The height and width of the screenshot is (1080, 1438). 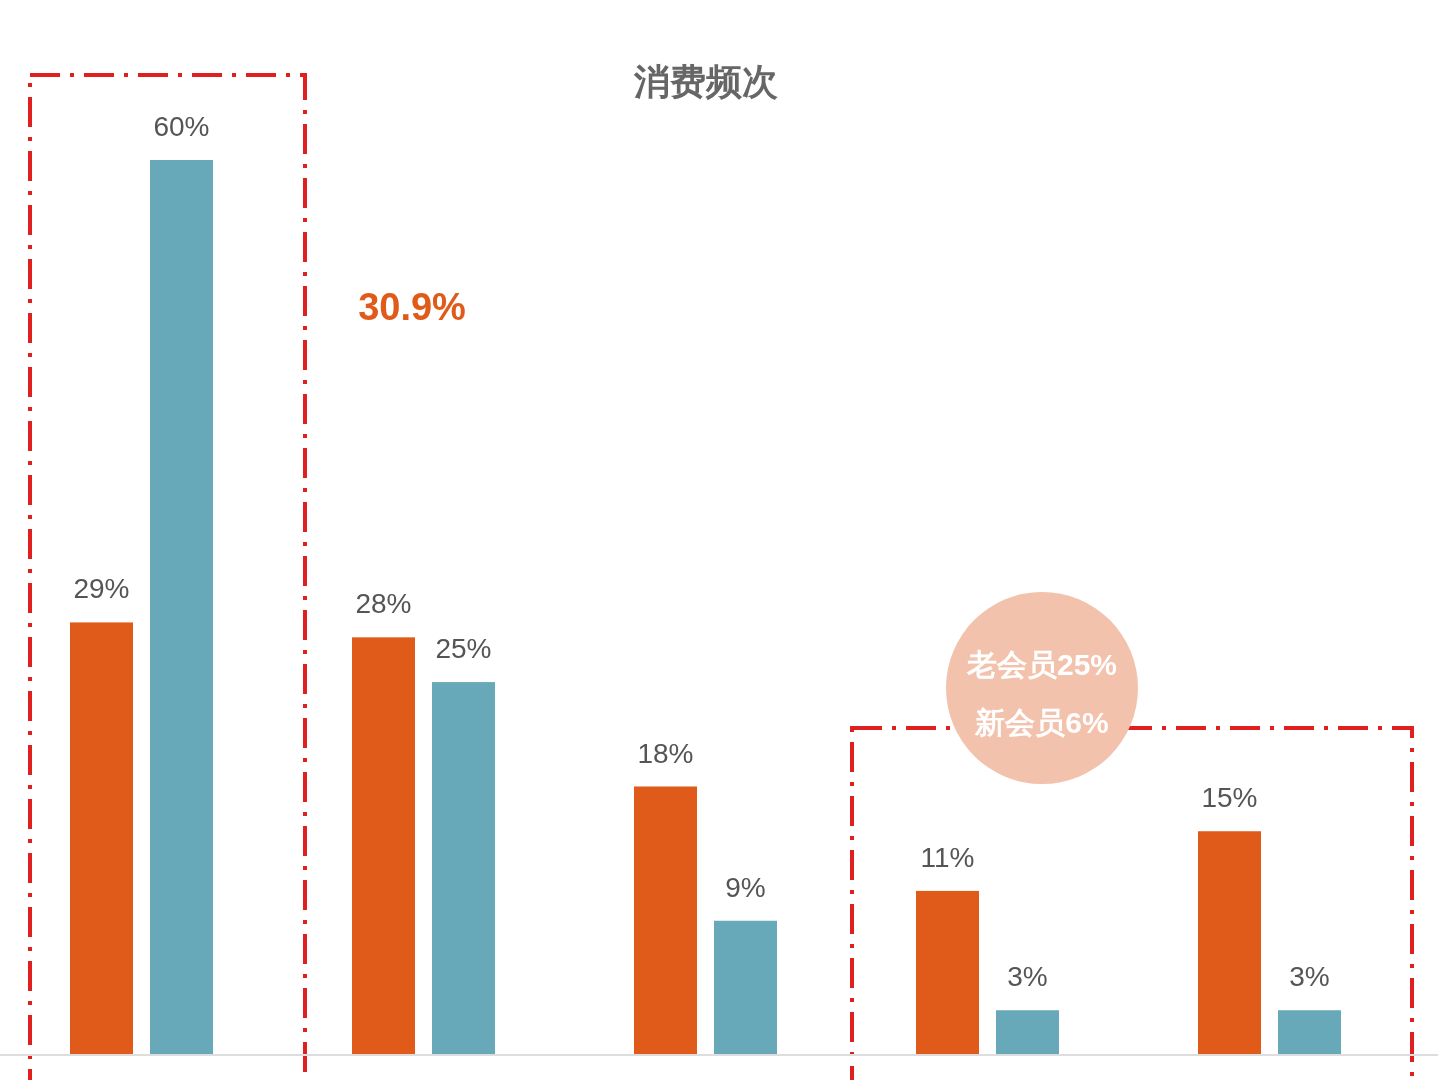 What do you see at coordinates (745, 887) in the screenshot?
I see `data-label: 9%` at bounding box center [745, 887].